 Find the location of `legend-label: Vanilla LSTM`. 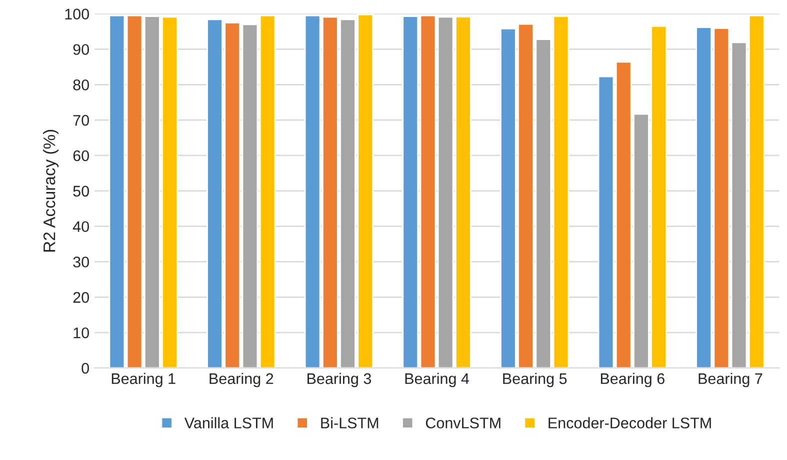

legend-label: Vanilla LSTM is located at coordinates (228, 422).